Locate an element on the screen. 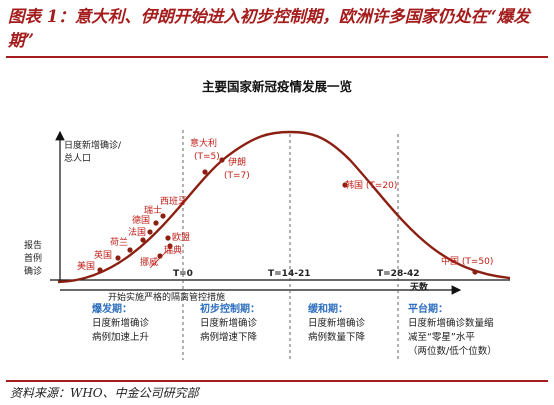 The width and height of the screenshot is (554, 405). country-label-eu: 欧盟 is located at coordinates (181, 238).